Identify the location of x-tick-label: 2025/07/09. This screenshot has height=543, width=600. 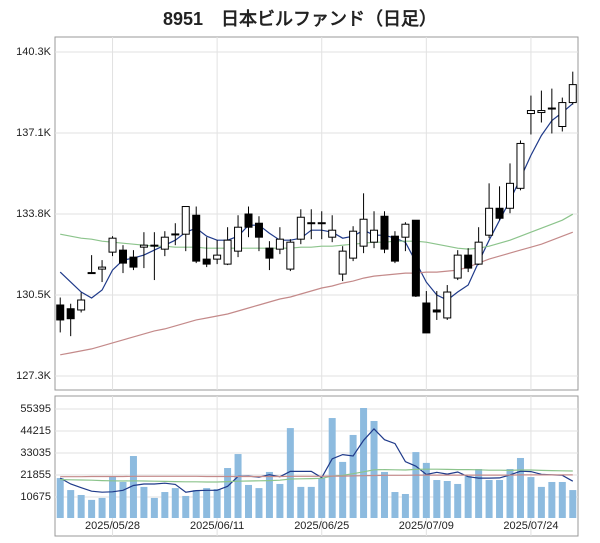
(426, 526).